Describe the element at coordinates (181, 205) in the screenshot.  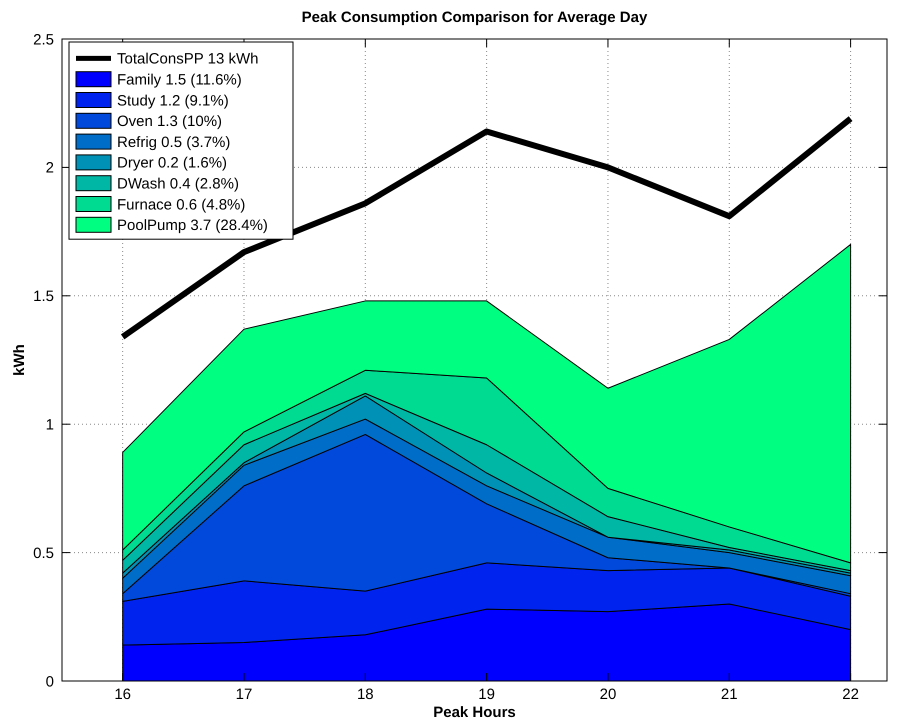
I see `legend-label: Furnace 0.6 (4.8%)` at that location.